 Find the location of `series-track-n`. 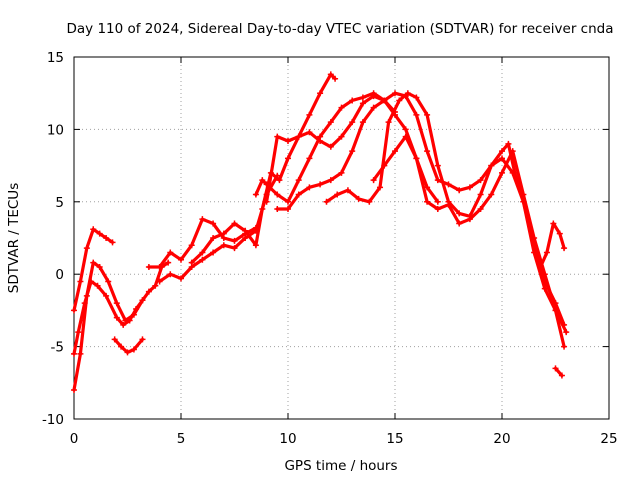

series-track-n is located at coordinates (558, 372).